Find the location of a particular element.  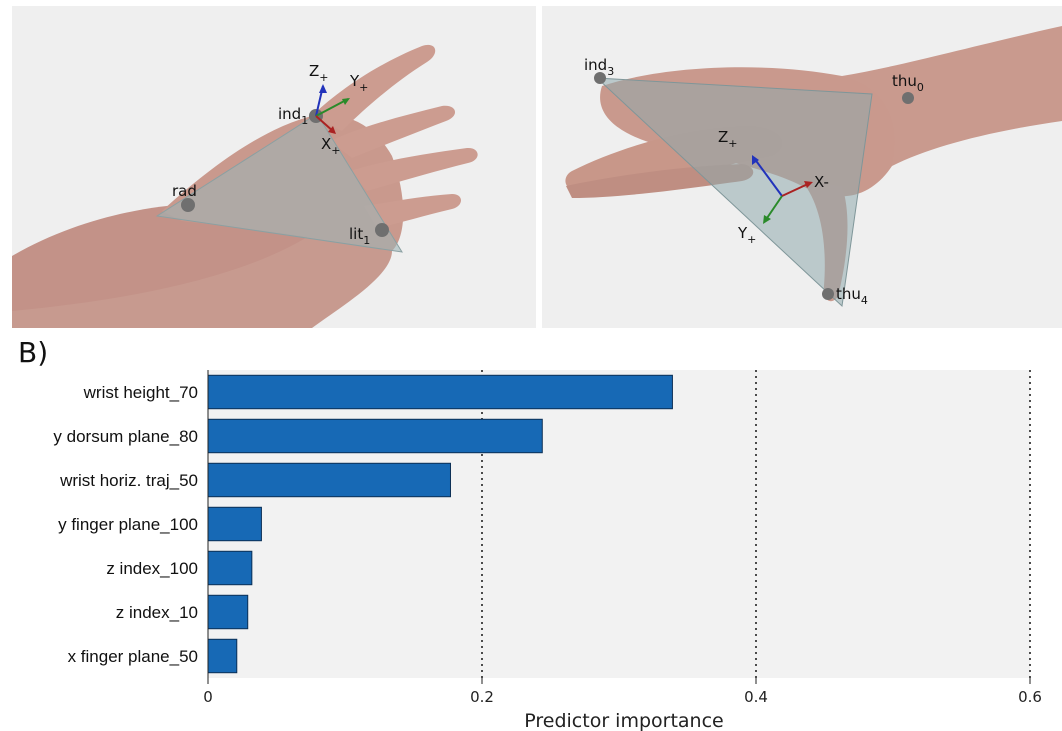

x-tick-label: 0.6 is located at coordinates (1030, 697).